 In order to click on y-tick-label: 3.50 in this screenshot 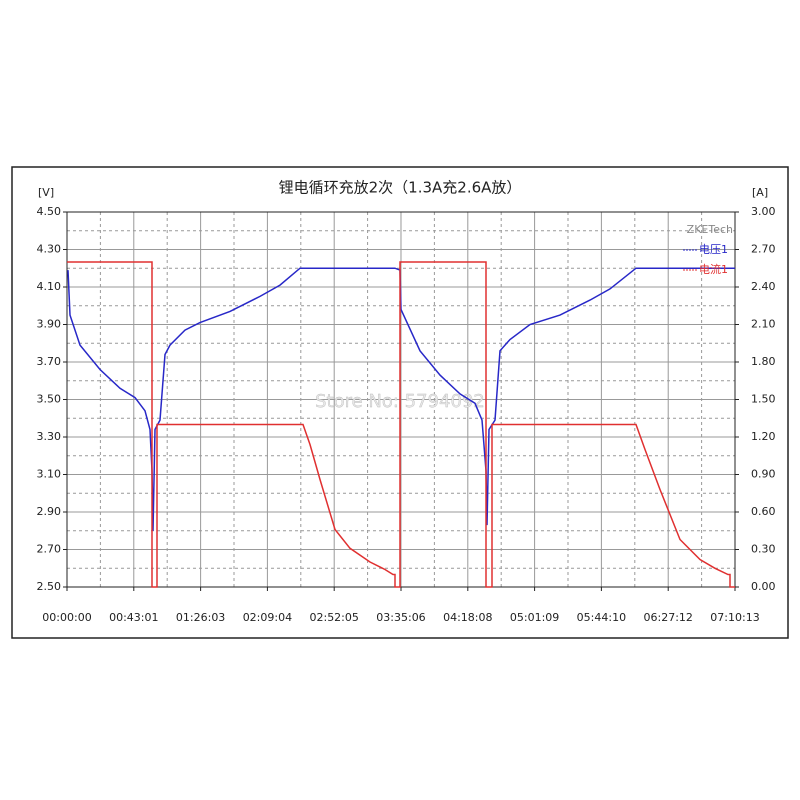, I will do `click(49, 399)`.